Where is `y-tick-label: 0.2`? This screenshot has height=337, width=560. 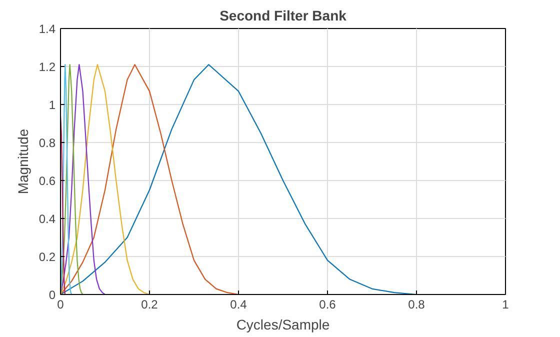
y-tick-label: 0.2 is located at coordinates (47, 257).